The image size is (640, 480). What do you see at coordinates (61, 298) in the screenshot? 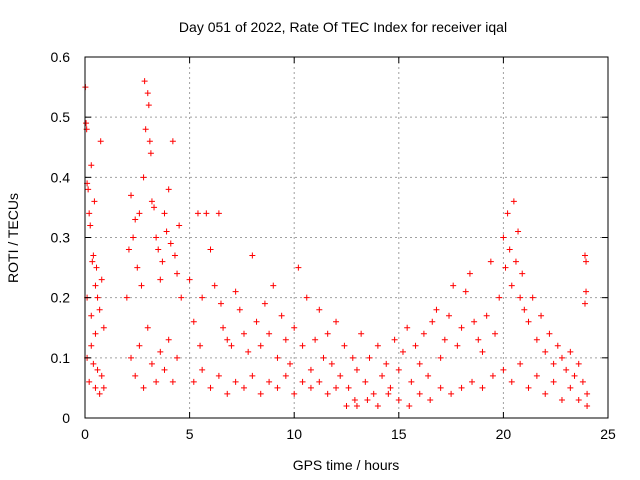
I see `y-tick-label: 0.2` at bounding box center [61, 298].